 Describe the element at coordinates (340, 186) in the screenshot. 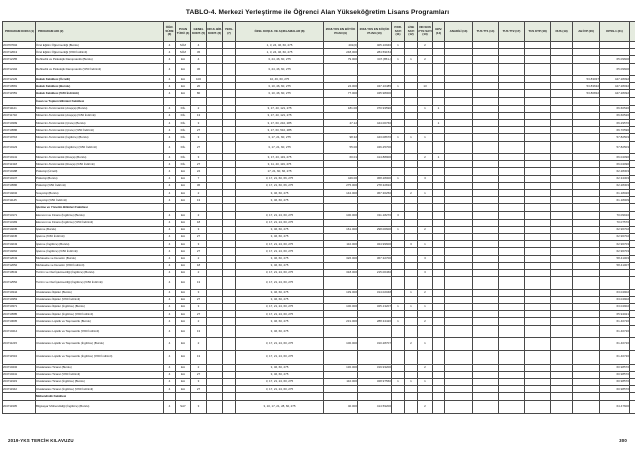

I see `cell-enbuyuk: 275.000` at that location.